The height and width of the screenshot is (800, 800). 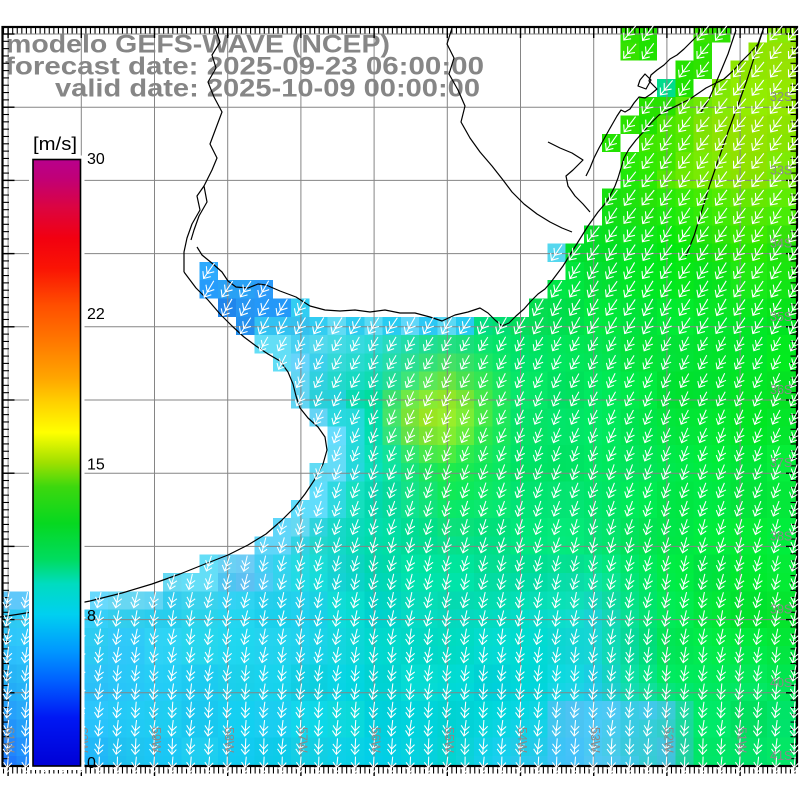 What do you see at coordinates (781, 610) in the screenshot?
I see `svg-text: 39S` at bounding box center [781, 610].